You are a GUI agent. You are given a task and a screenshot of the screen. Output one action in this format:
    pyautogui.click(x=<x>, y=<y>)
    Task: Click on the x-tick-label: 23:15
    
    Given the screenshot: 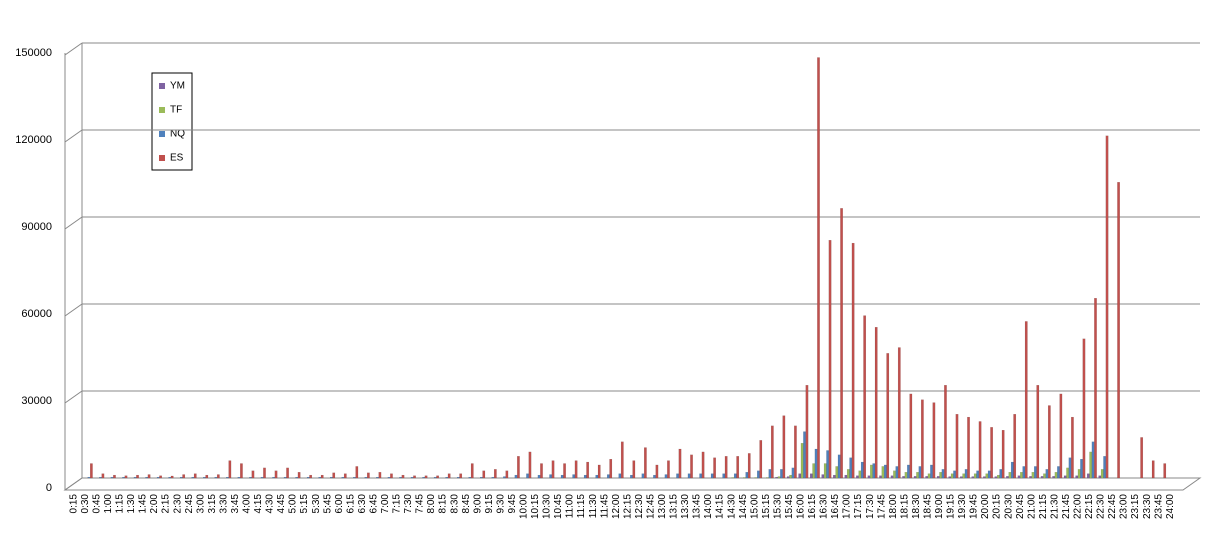 What is the action you would take?
    pyautogui.click(x=1135, y=506)
    